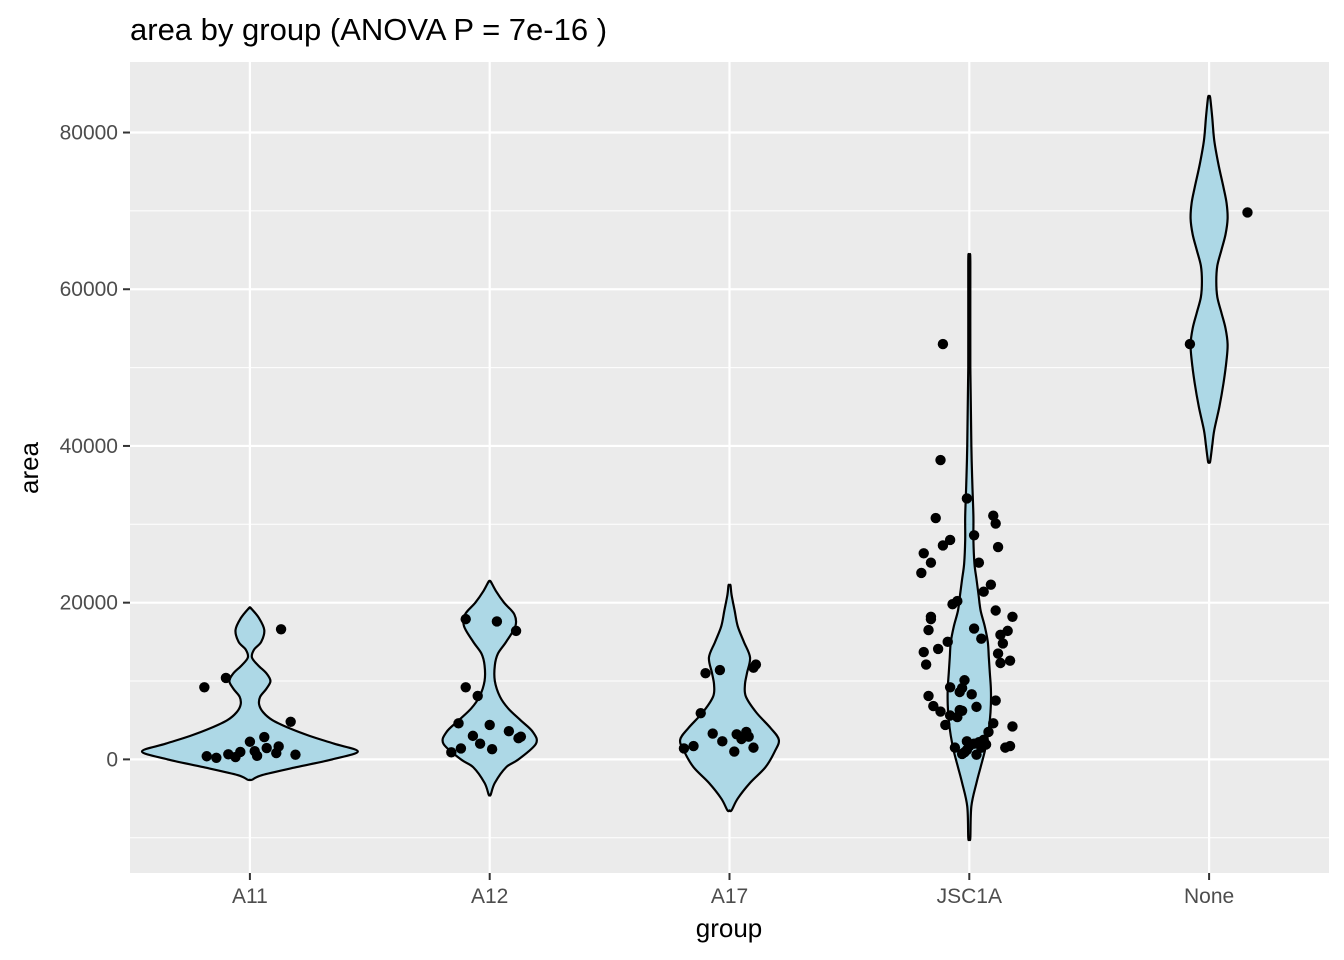  I want to click on y-axis: 0 20000 40000 60000 80000, so click(95, 446).